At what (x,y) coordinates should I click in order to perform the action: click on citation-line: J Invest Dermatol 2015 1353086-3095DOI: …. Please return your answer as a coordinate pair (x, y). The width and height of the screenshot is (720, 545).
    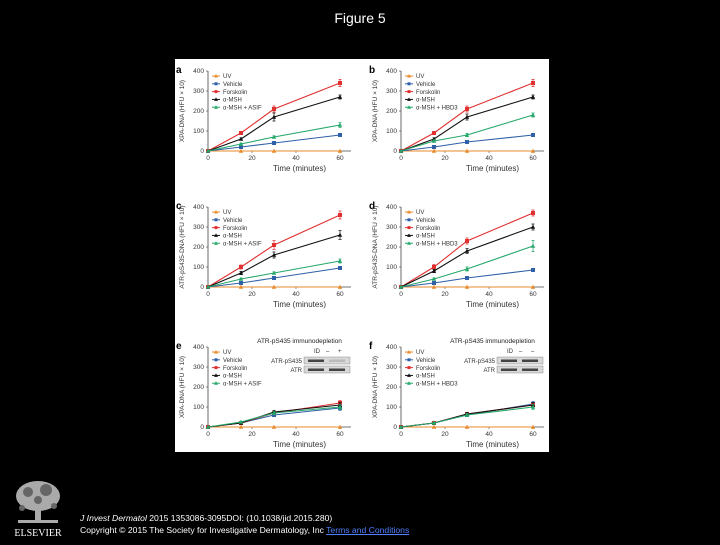
    Looking at the image, I should click on (244, 519).